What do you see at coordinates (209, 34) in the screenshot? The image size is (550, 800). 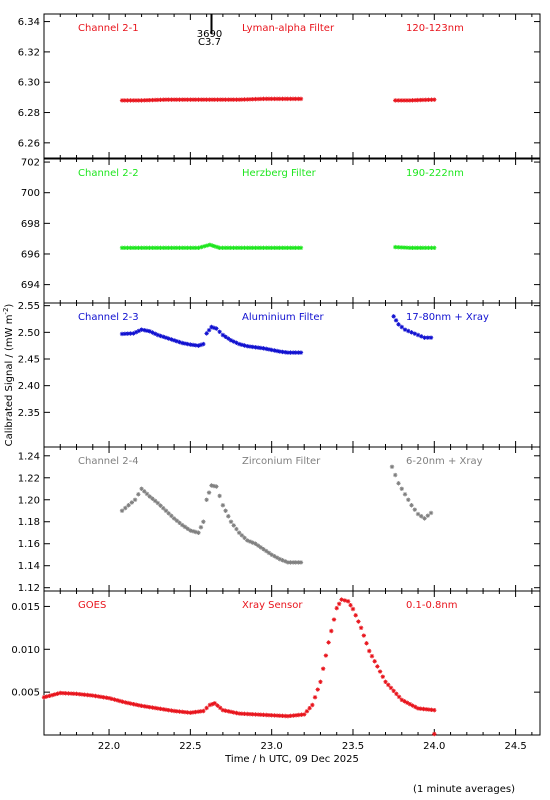 I see `flare-marker-label-top: 3690` at bounding box center [209, 34].